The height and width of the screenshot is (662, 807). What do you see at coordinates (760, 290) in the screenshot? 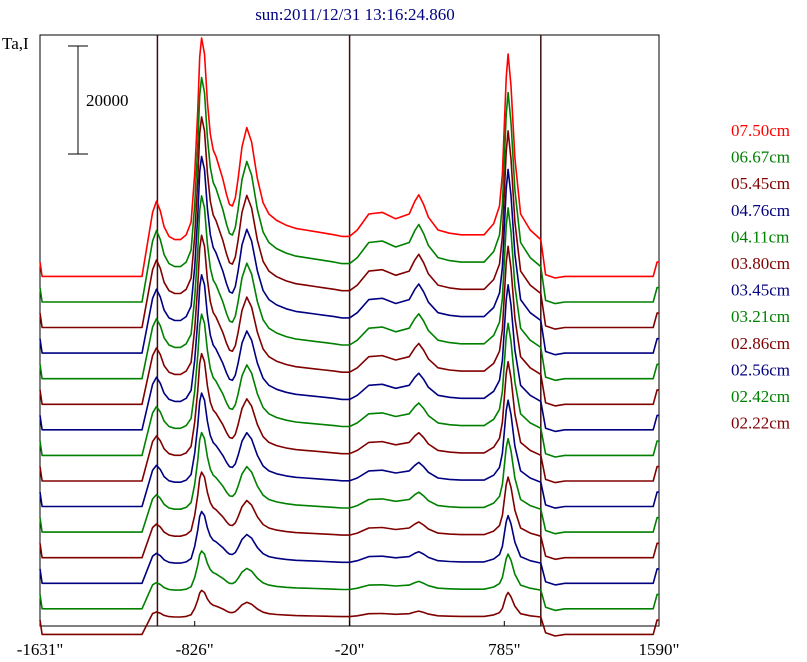
I see `legend-entry-6: 03.45cm` at bounding box center [760, 290].